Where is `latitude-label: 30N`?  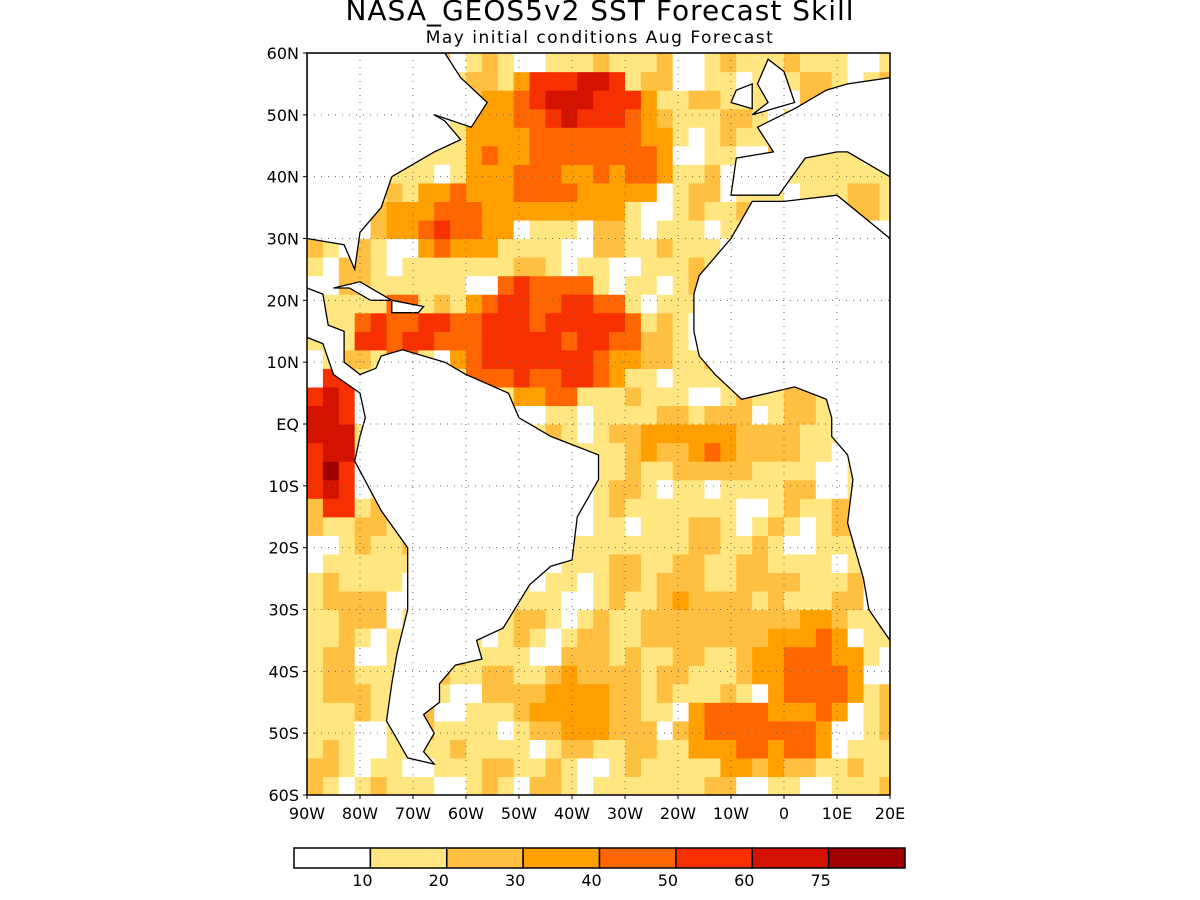 latitude-label: 30N is located at coordinates (283, 239).